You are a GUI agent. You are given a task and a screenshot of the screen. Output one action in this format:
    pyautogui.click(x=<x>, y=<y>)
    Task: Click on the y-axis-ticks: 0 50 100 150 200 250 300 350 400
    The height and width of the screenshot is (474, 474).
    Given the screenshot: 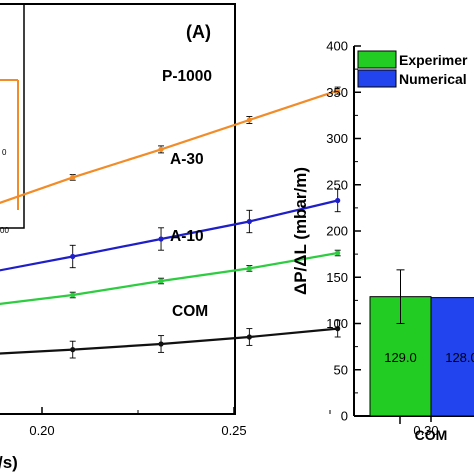 What is the action you would take?
    pyautogui.click(x=343, y=231)
    